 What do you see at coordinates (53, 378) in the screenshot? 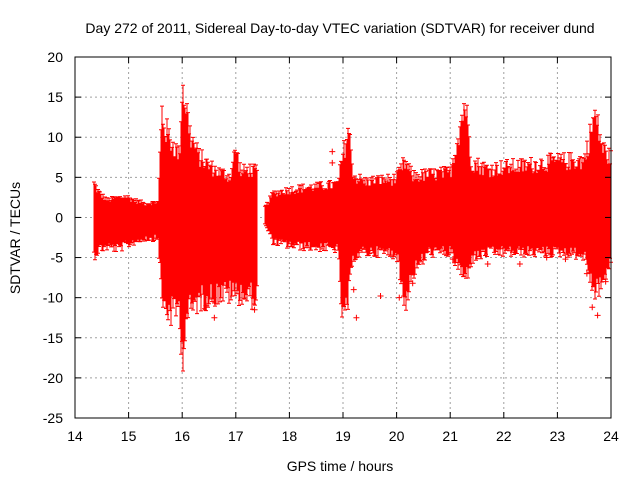
I see `y-tick-label: -20` at bounding box center [53, 378].